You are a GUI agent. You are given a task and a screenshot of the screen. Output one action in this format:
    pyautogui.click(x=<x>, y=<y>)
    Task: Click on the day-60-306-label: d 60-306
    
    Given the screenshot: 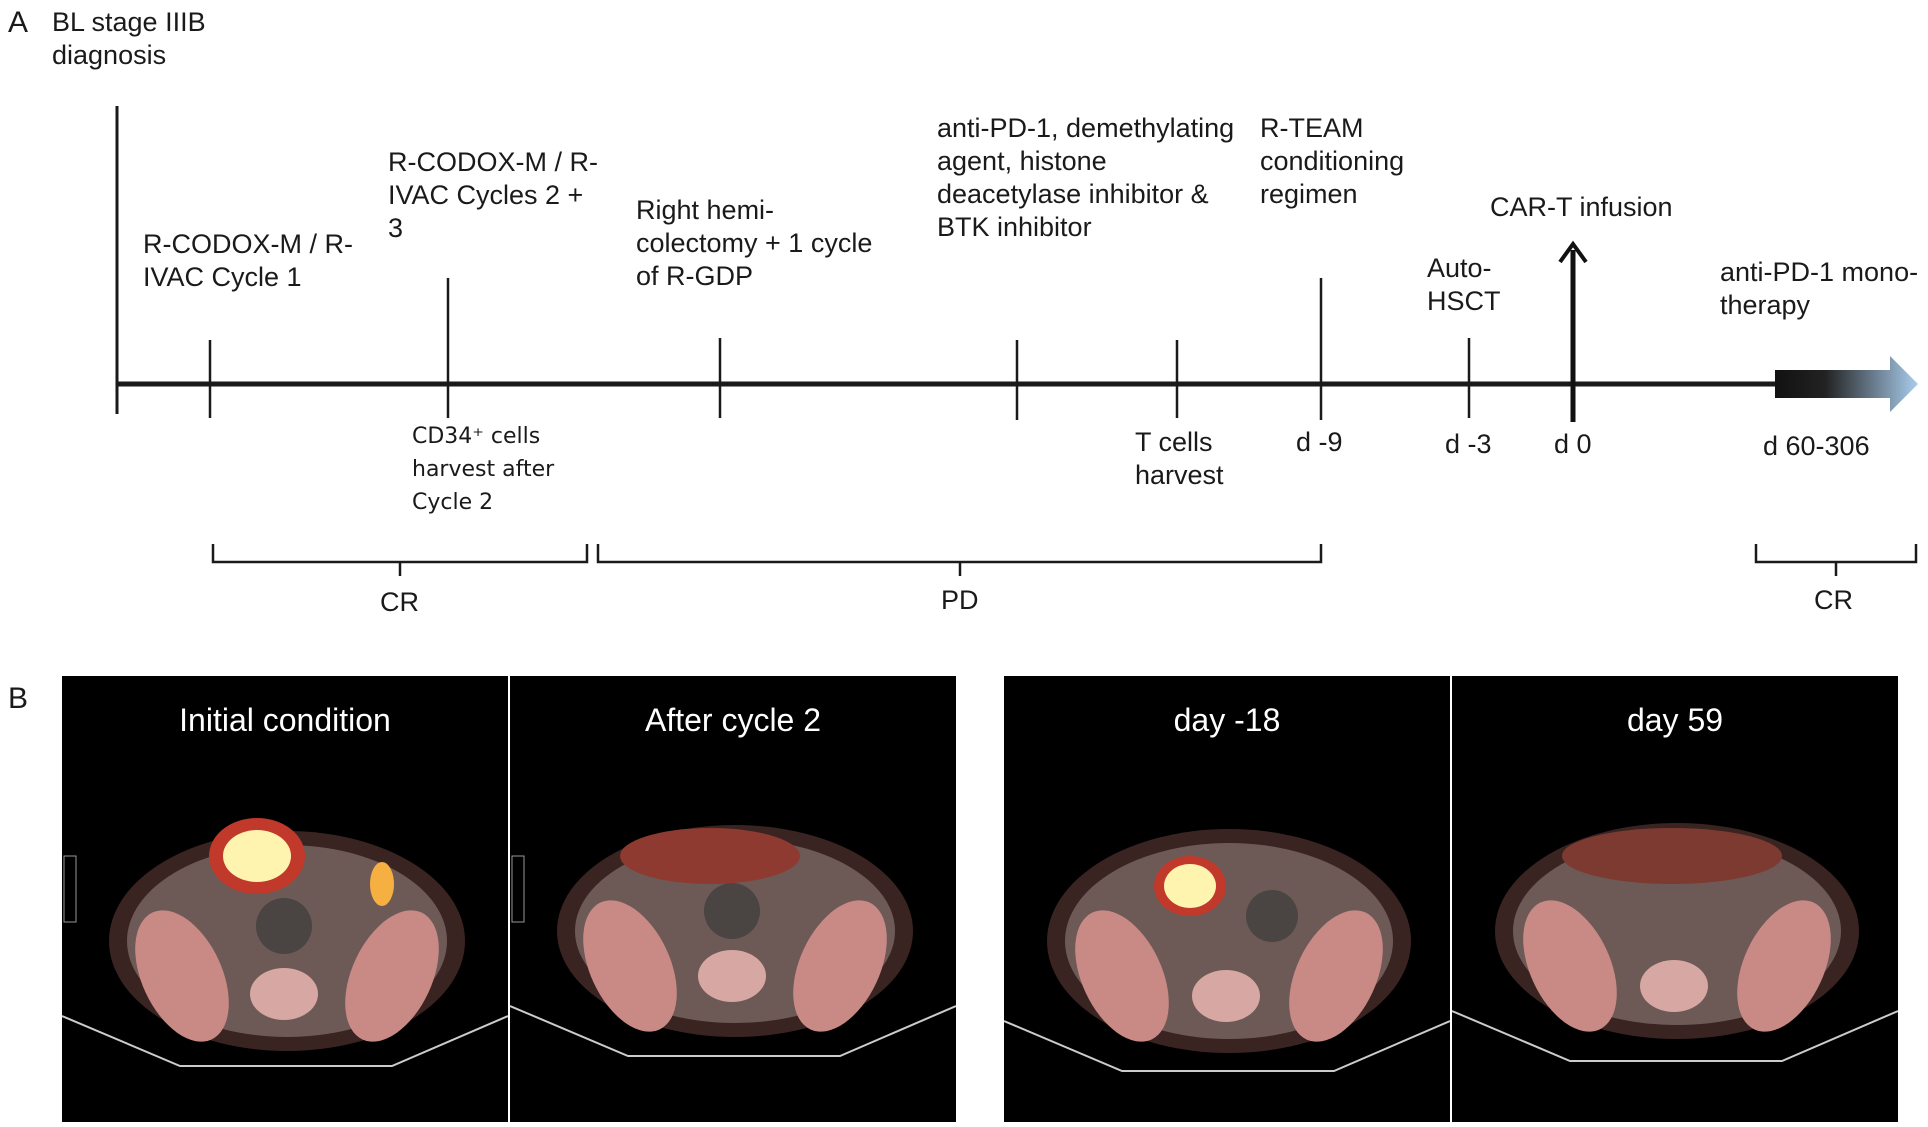 What is the action you would take?
    pyautogui.click(x=1816, y=446)
    